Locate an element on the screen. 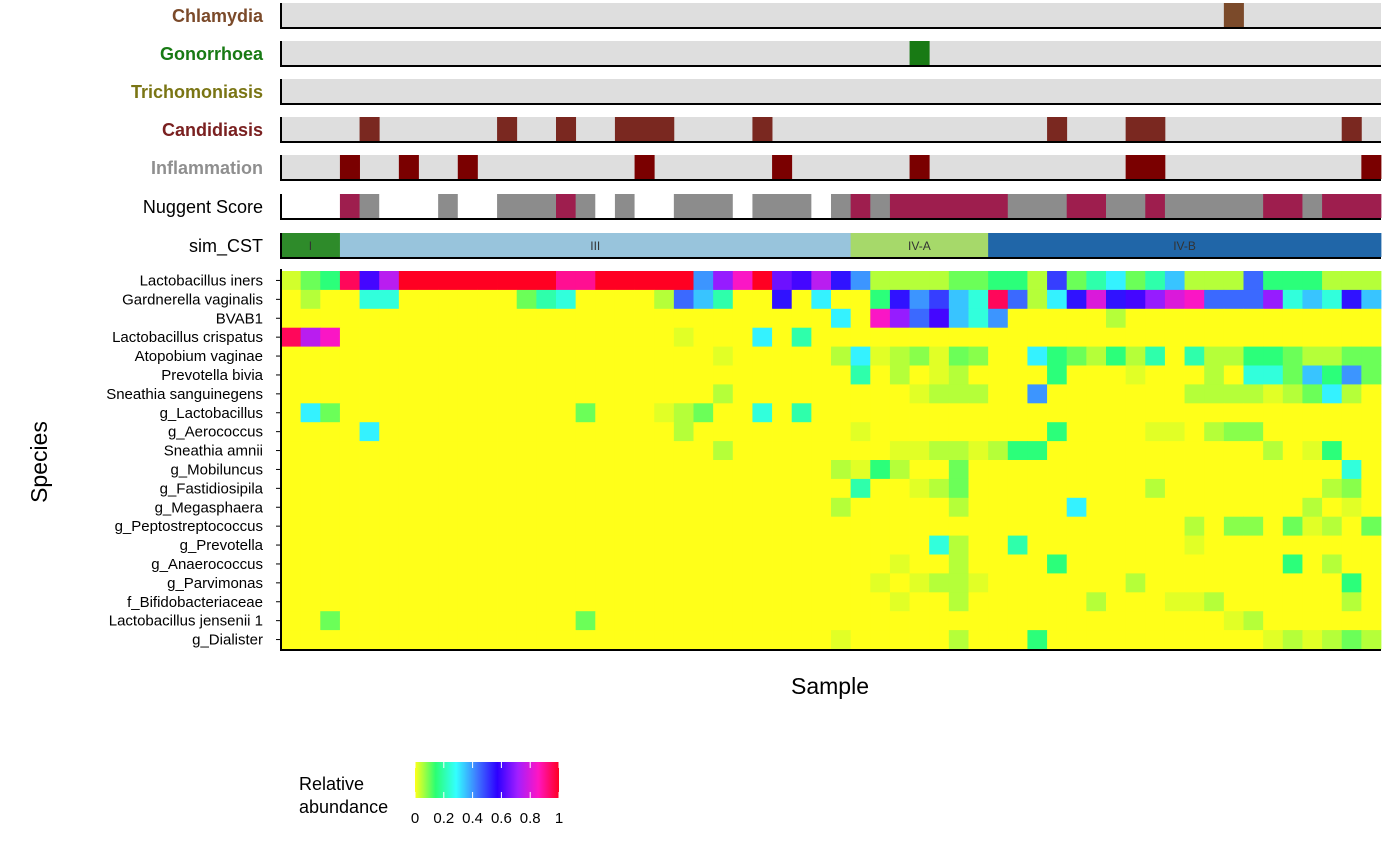  legend-colorbar is located at coordinates (487, 780).